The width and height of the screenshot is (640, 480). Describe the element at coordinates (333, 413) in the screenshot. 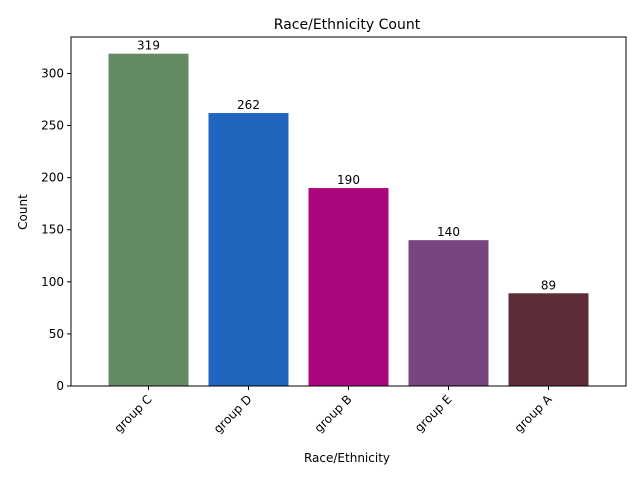

I see `x-tick-label: group B` at that location.